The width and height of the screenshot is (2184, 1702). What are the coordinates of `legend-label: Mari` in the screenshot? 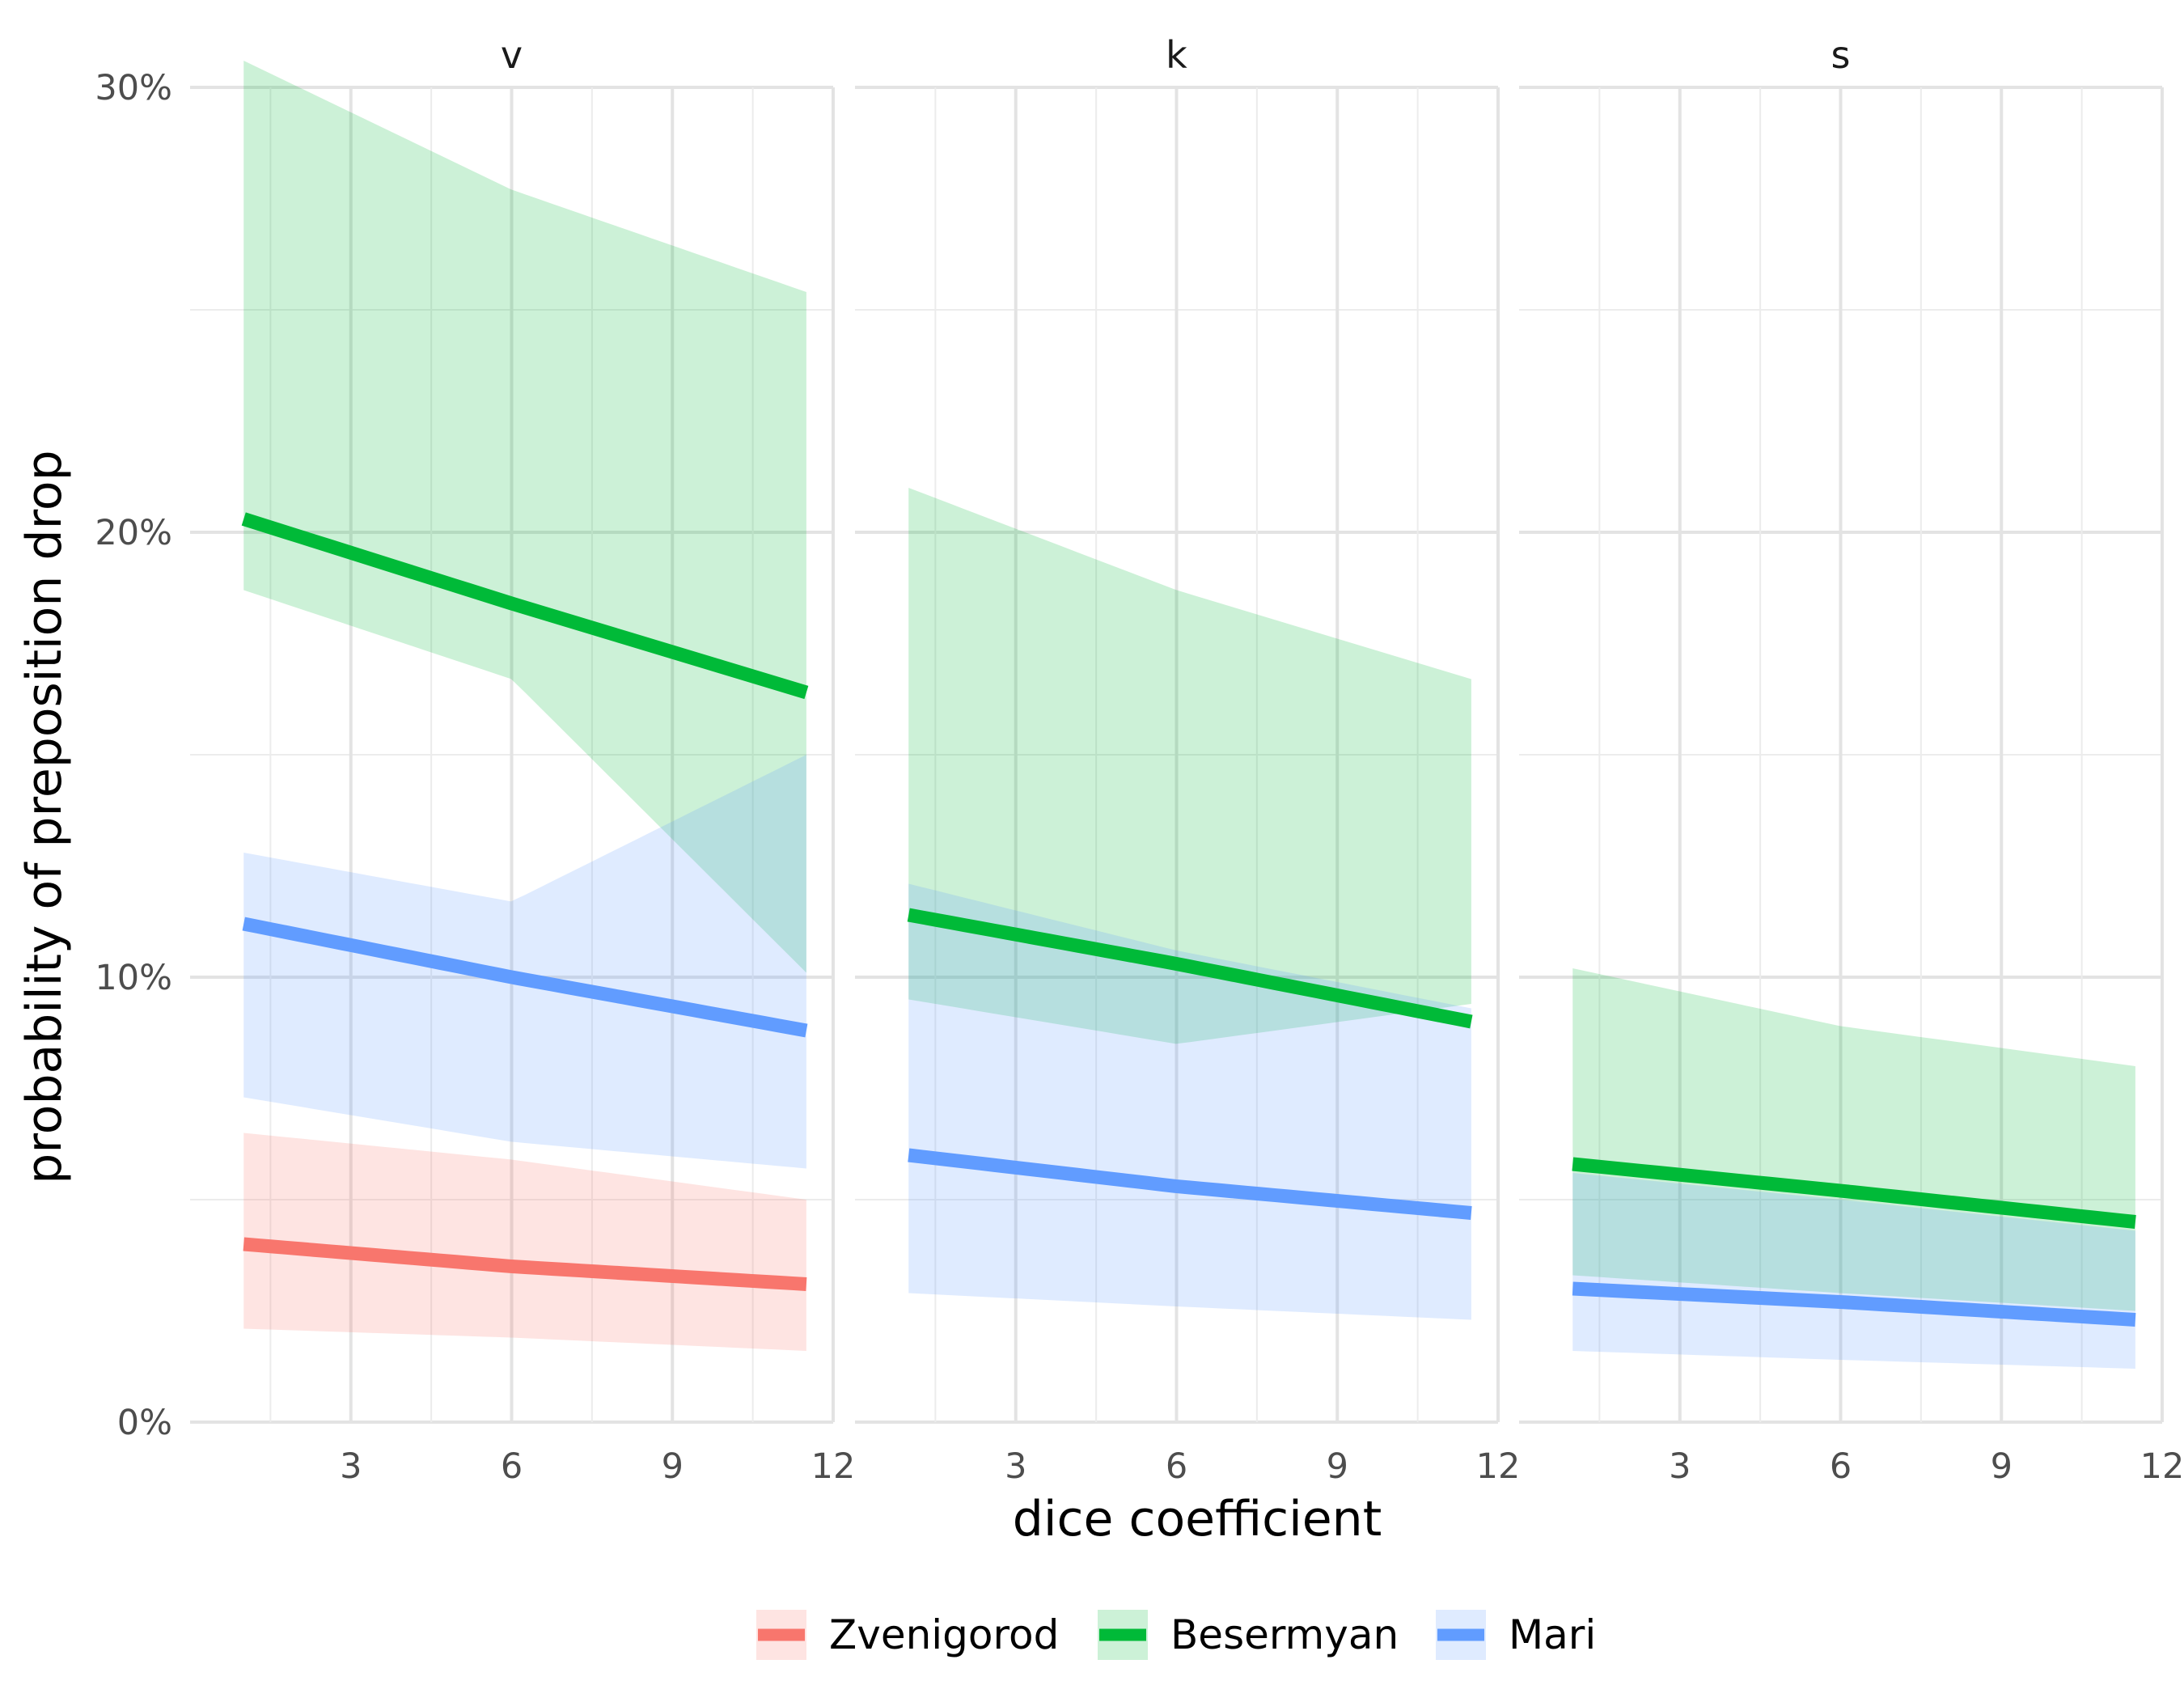 It's located at (1552, 1634).